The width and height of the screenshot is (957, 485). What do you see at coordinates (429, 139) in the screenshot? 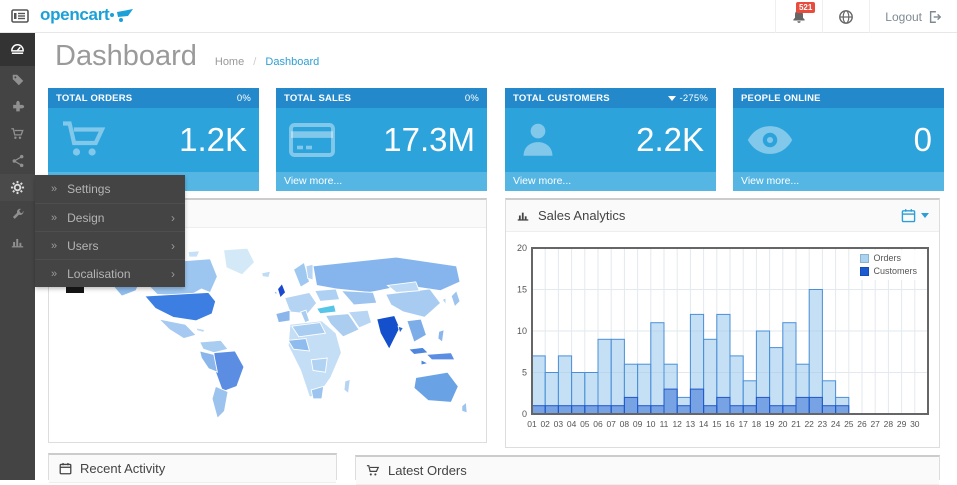
I see `card-value: 17.3M` at bounding box center [429, 139].